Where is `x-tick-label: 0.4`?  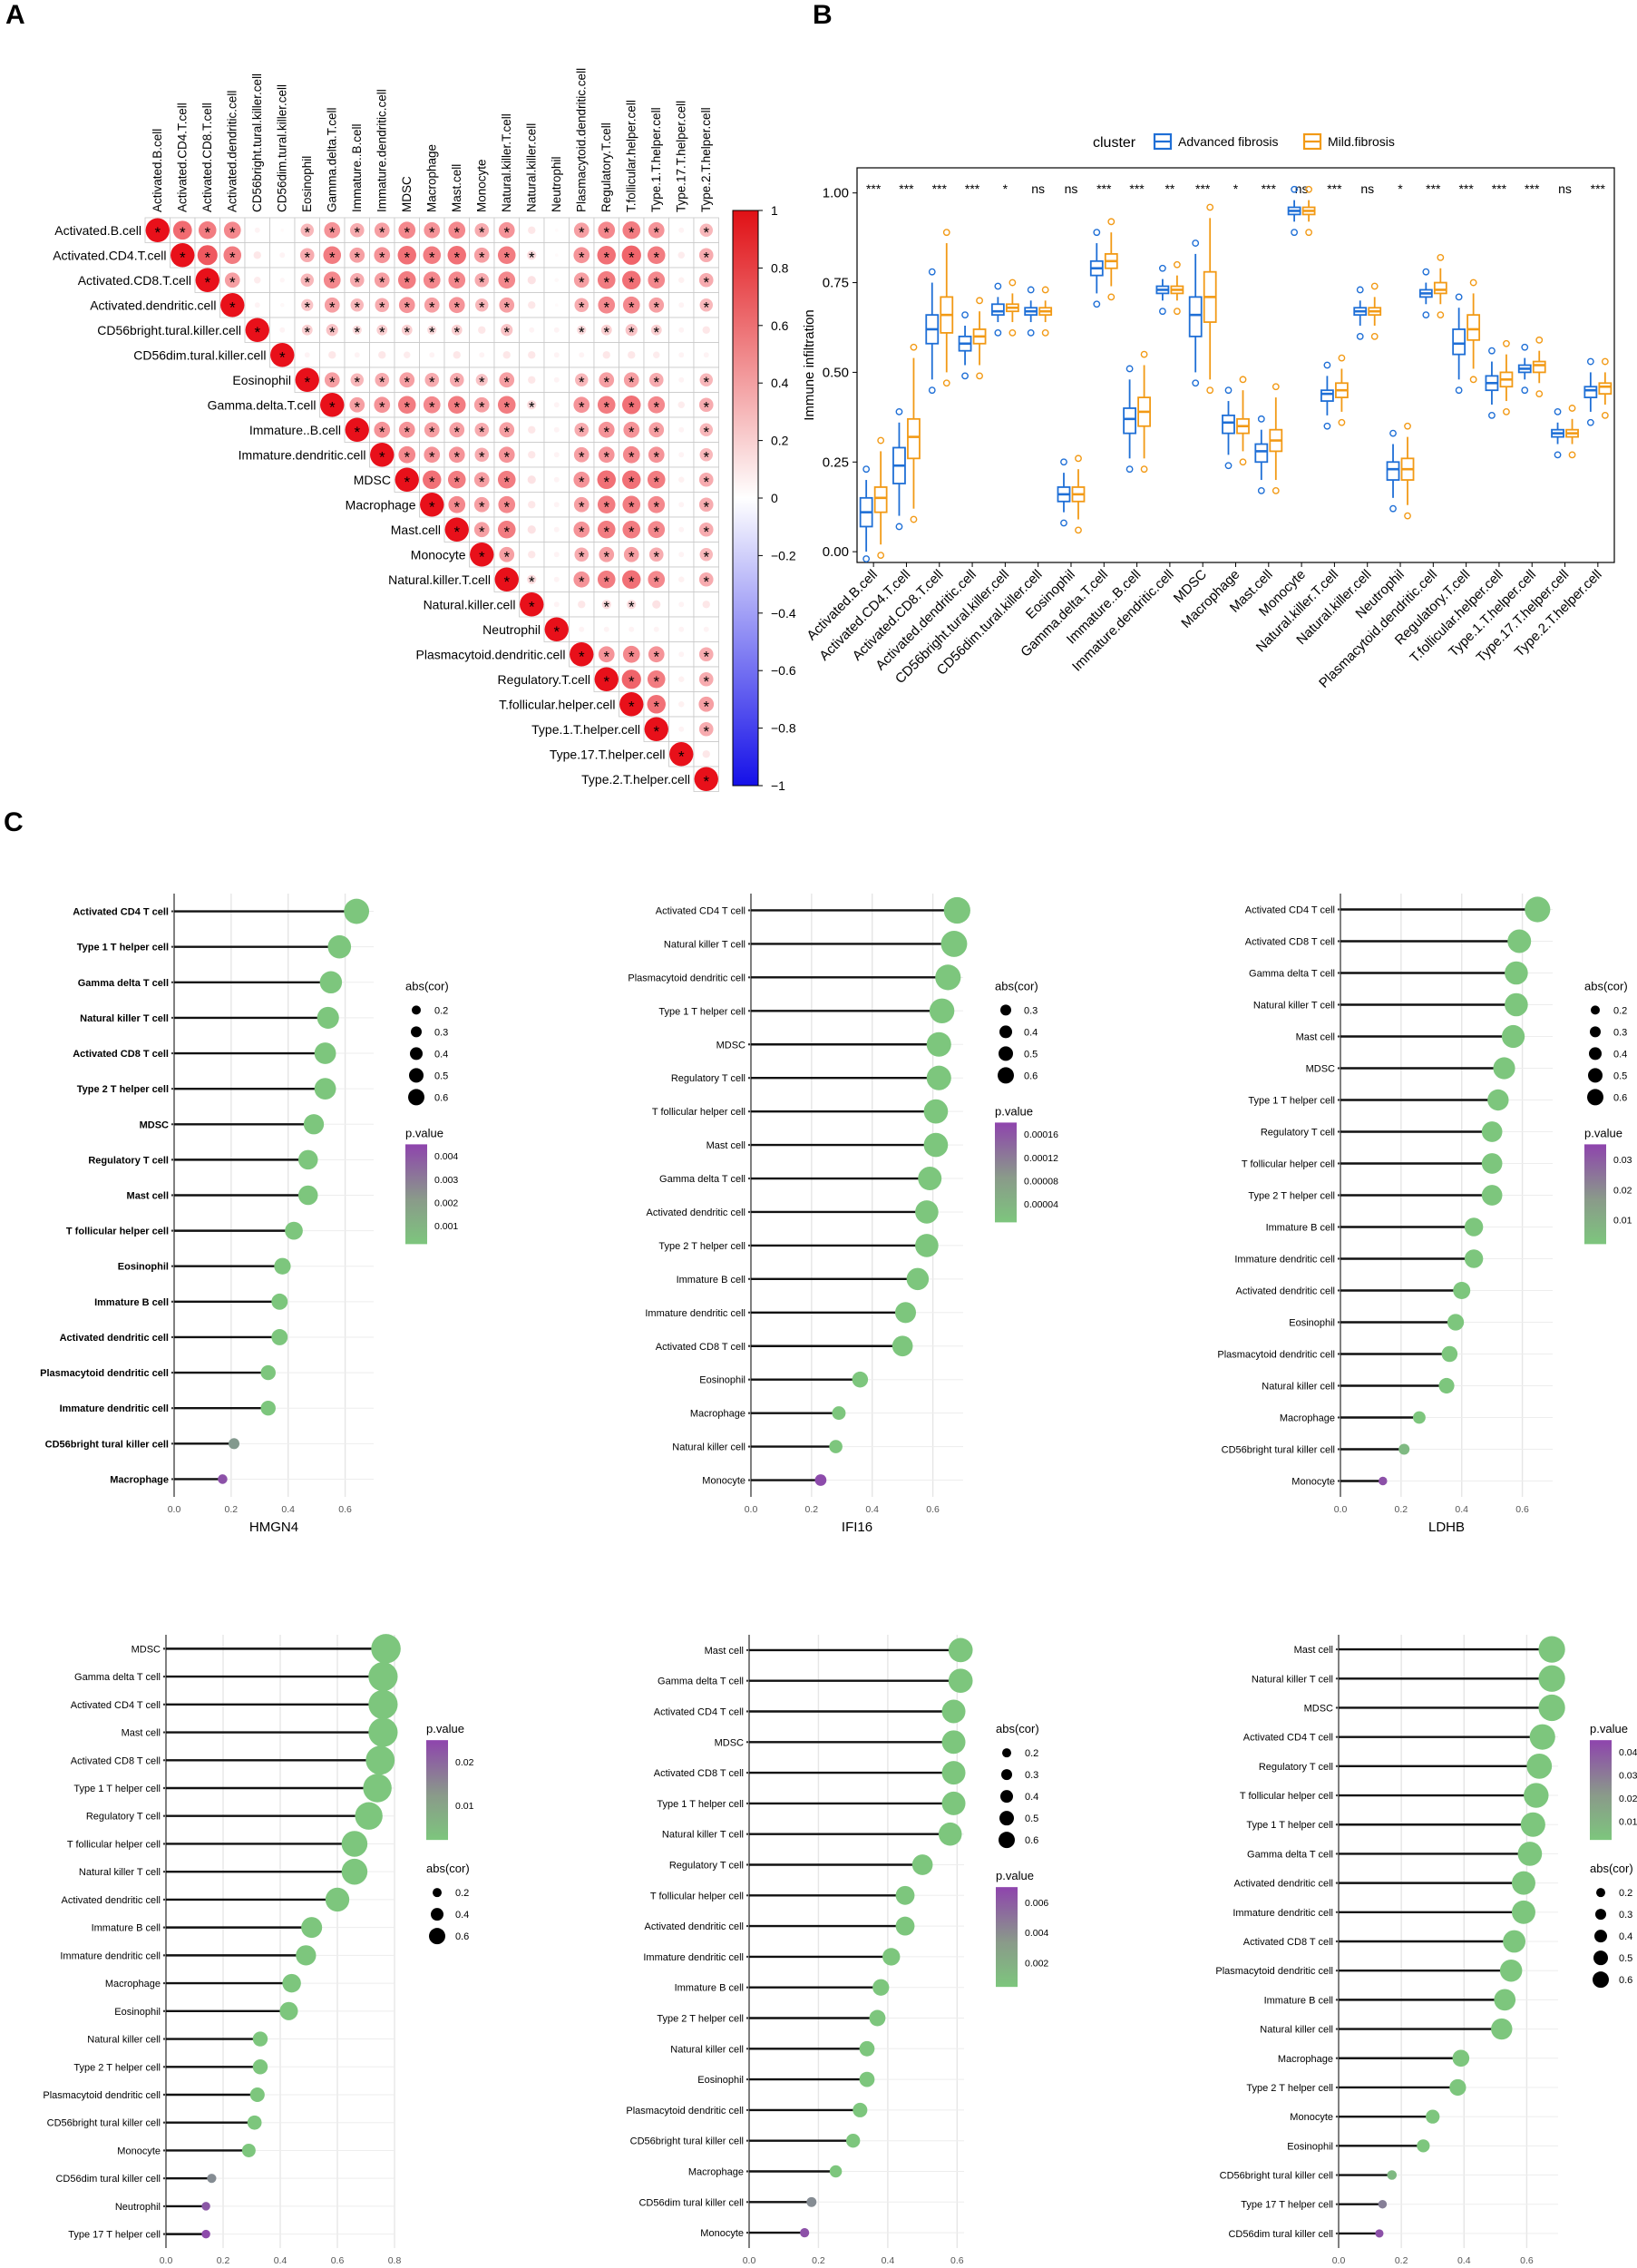
x-tick-label: 0.4 is located at coordinates (288, 1509).